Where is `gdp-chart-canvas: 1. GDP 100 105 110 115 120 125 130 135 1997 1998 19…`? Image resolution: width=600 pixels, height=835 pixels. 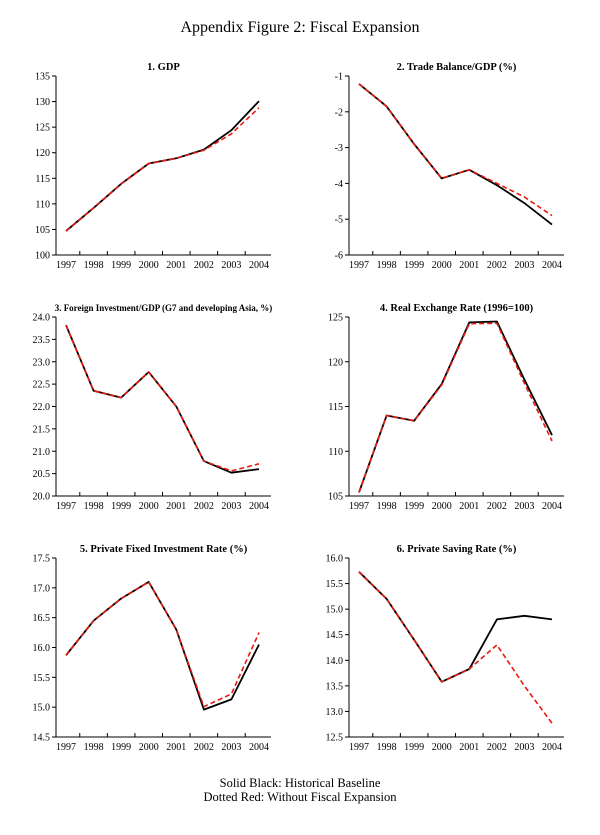 gdp-chart-canvas: 1. GDP 100 105 110 115 120 125 130 135 1997 1998 19… is located at coordinates (153, 166).